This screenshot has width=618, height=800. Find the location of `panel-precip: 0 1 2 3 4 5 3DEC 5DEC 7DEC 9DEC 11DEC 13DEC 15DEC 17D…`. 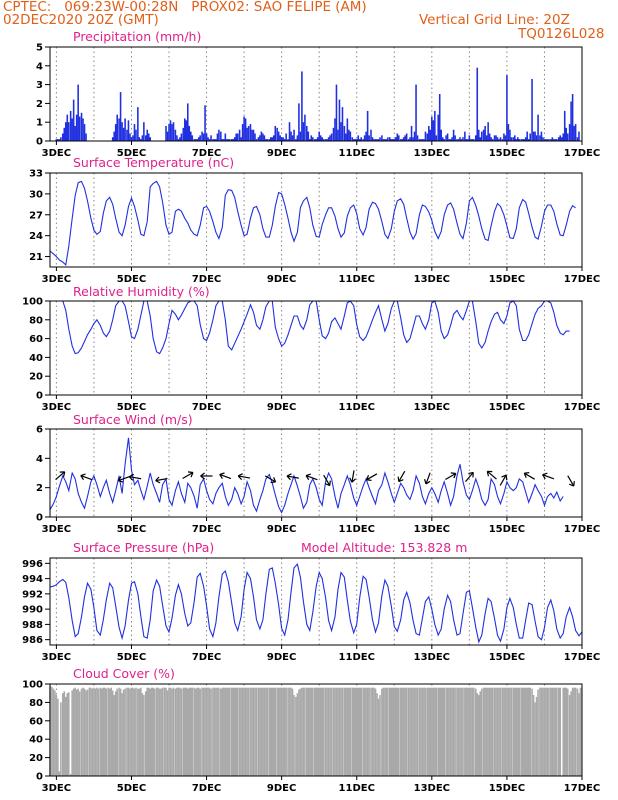

panel-precip: 0 1 2 3 4 5 3DEC 5DEC 7DEC 9DEC 11DEC 13DEC 15DEC 17D… is located at coordinates (318, 94).